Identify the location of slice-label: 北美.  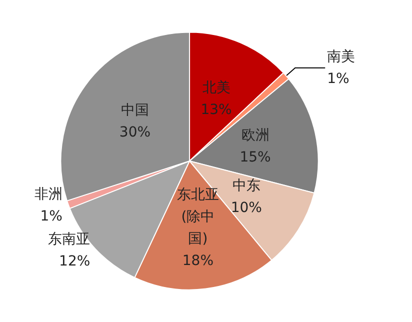
(216, 88).